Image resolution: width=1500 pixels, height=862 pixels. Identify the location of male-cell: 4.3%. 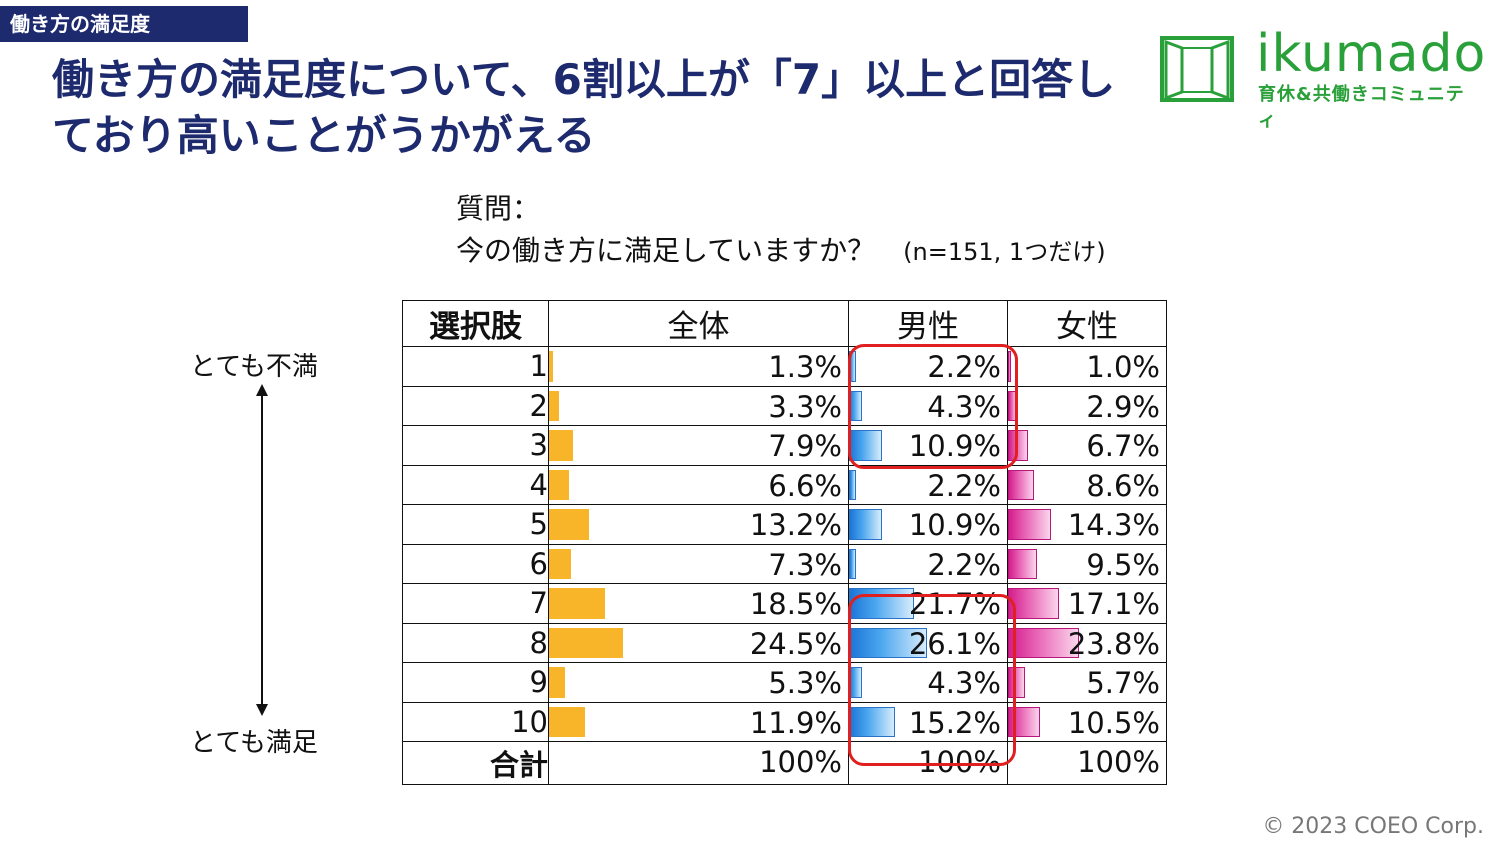
(928, 405).